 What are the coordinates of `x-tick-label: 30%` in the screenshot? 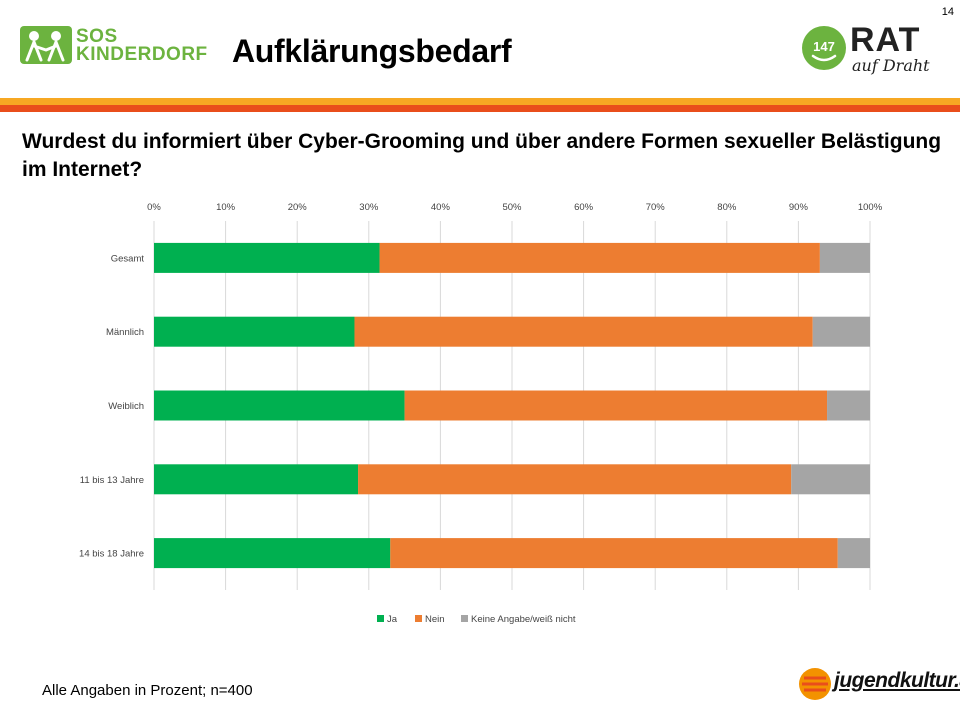 It's located at (369, 207).